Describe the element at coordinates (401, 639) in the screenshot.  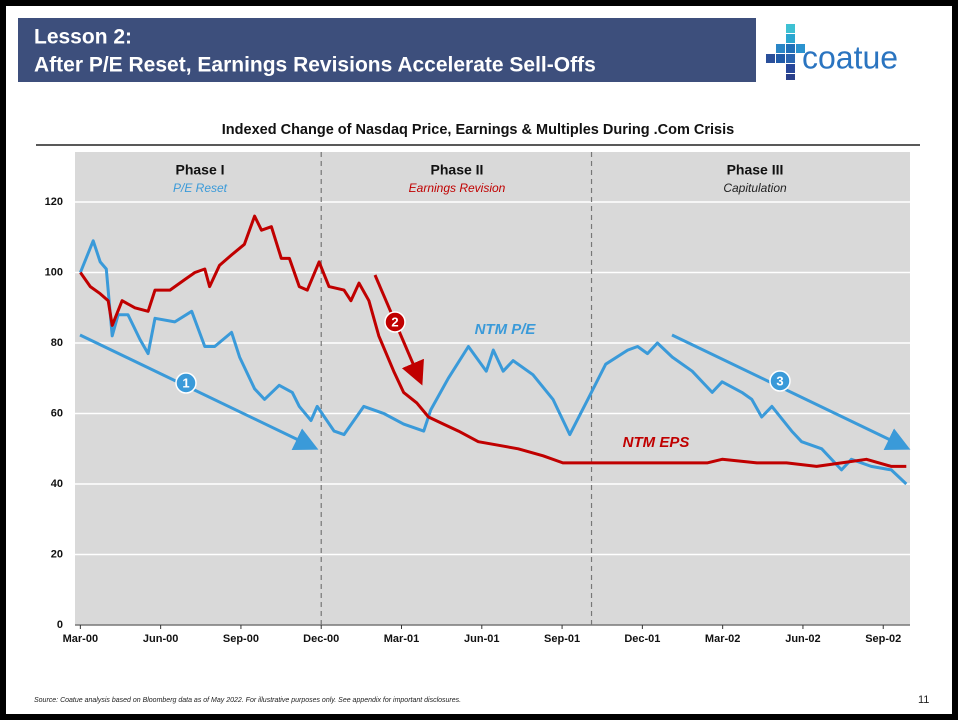
I see `x-tick-label: Mar-01` at that location.